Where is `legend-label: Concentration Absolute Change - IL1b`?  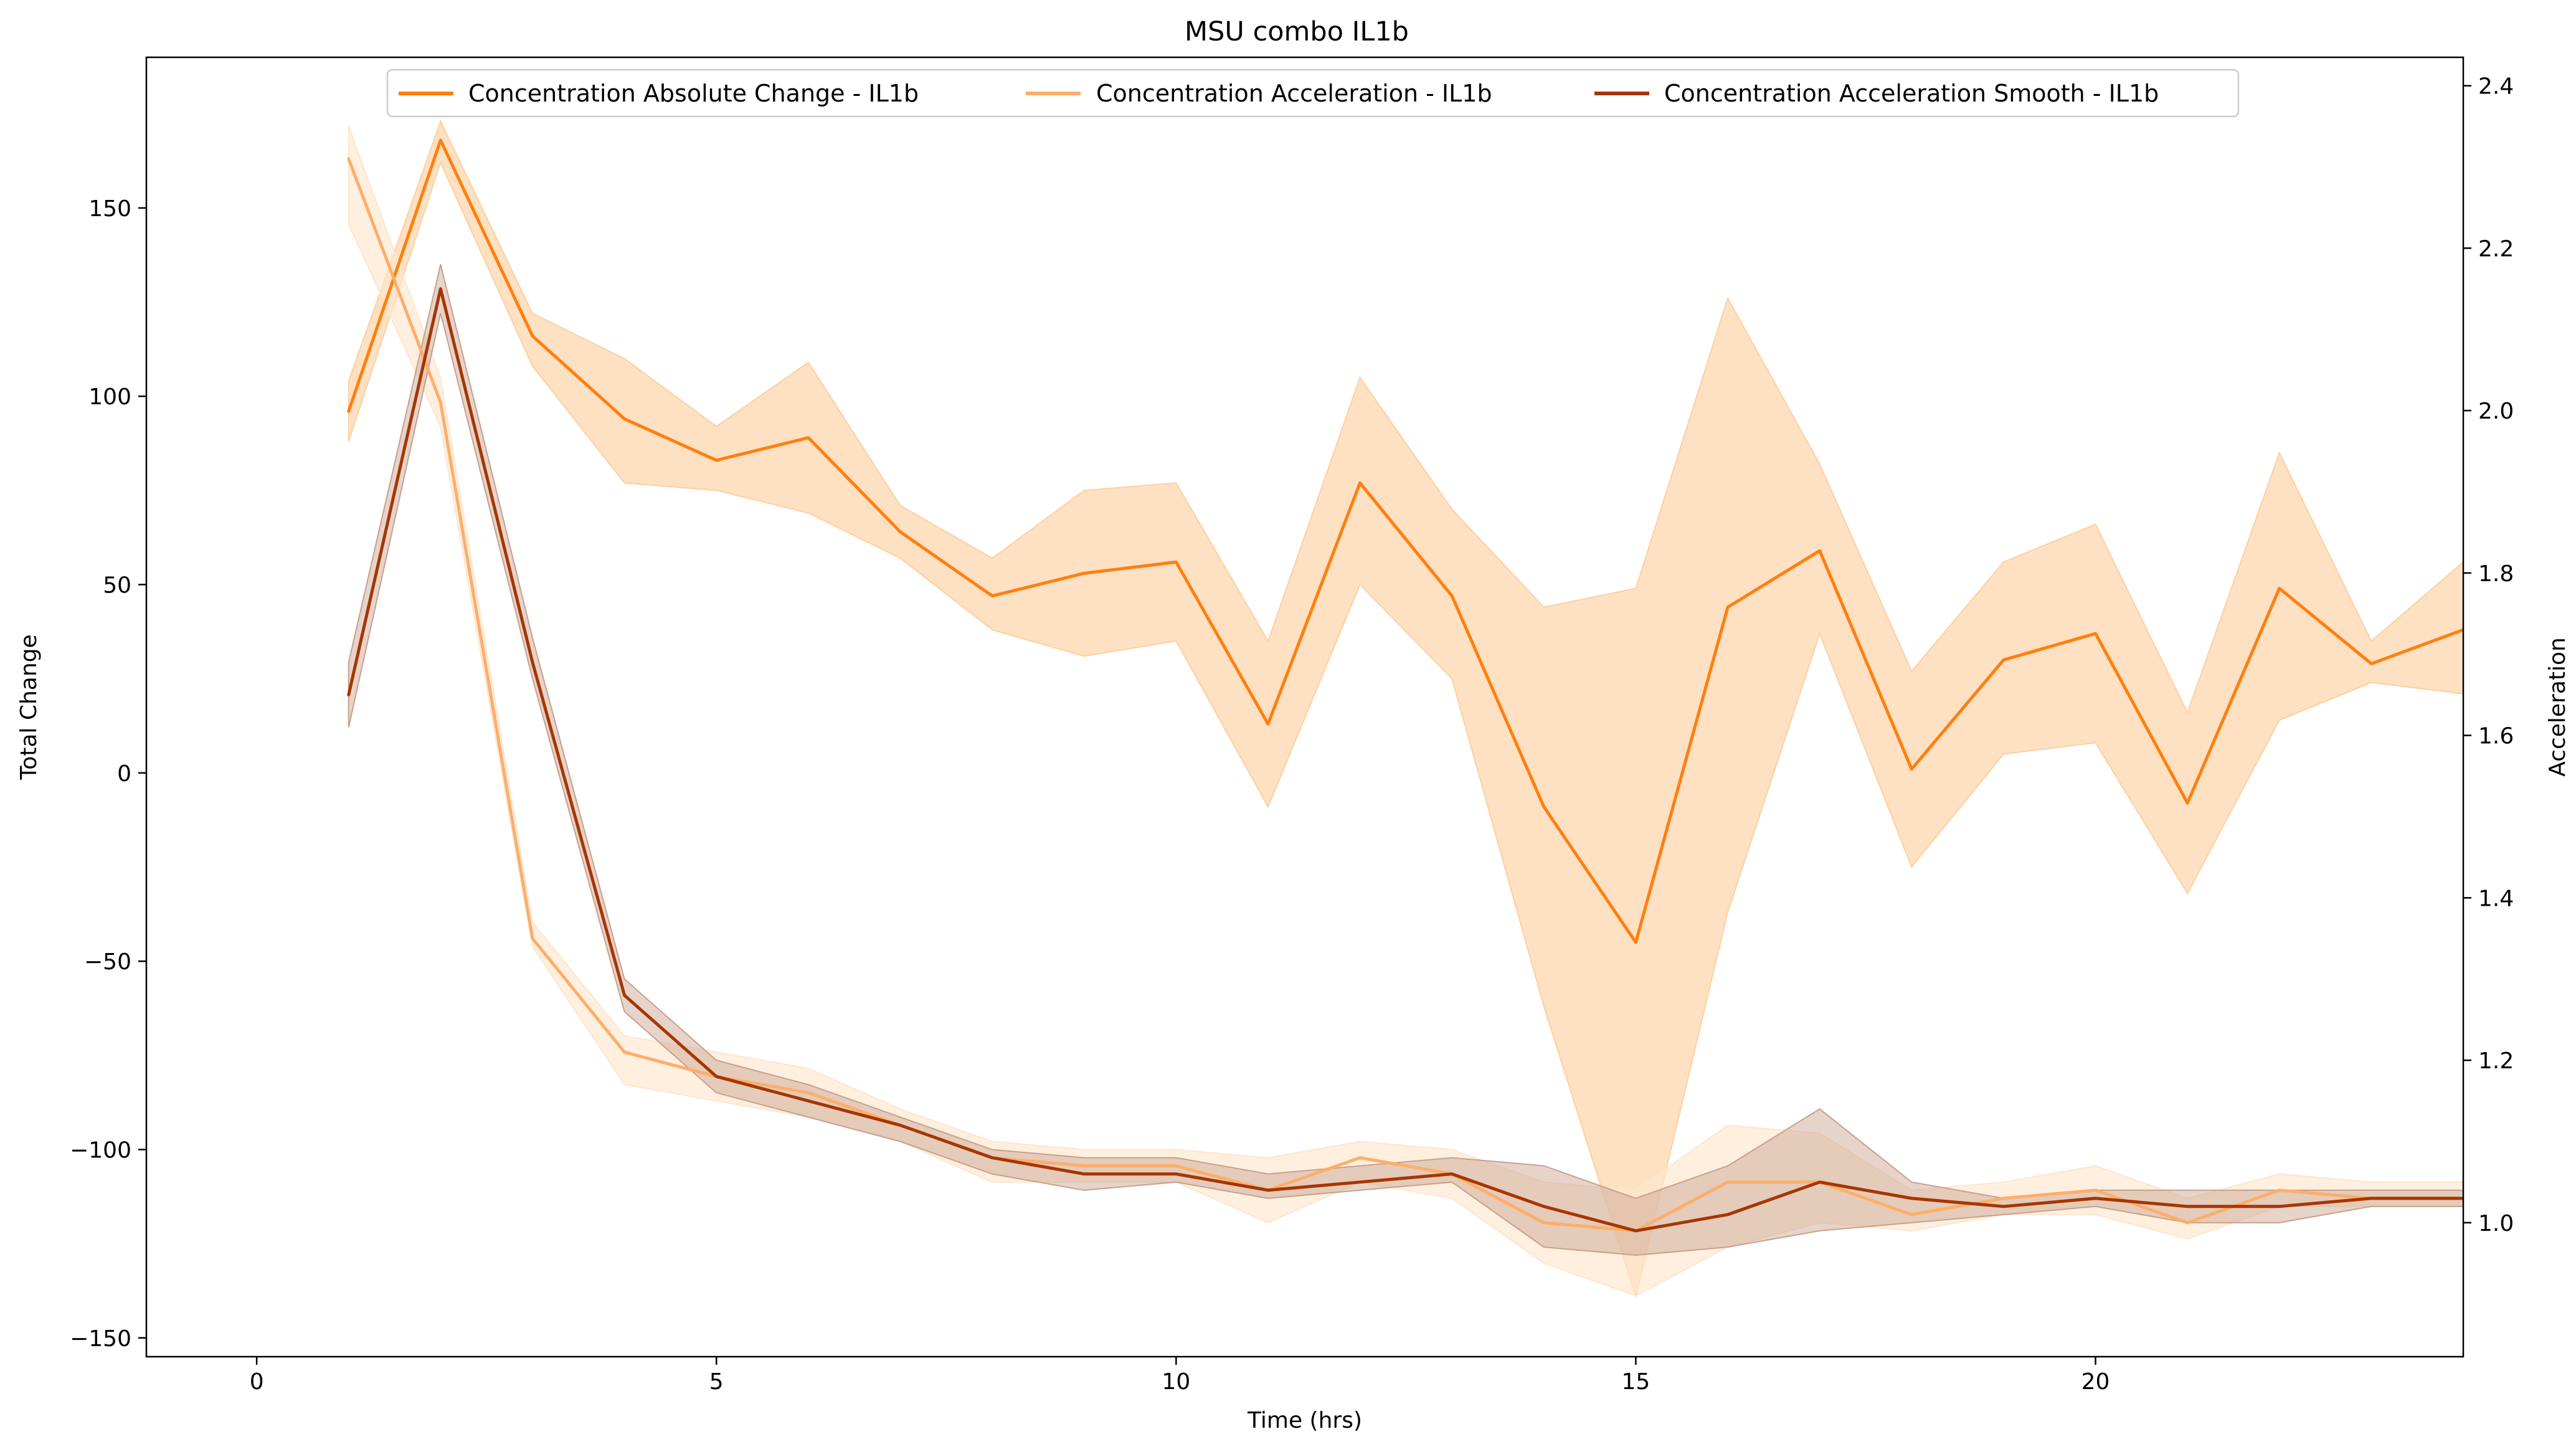
legend-label: Concentration Absolute Change - IL1b is located at coordinates (693, 93).